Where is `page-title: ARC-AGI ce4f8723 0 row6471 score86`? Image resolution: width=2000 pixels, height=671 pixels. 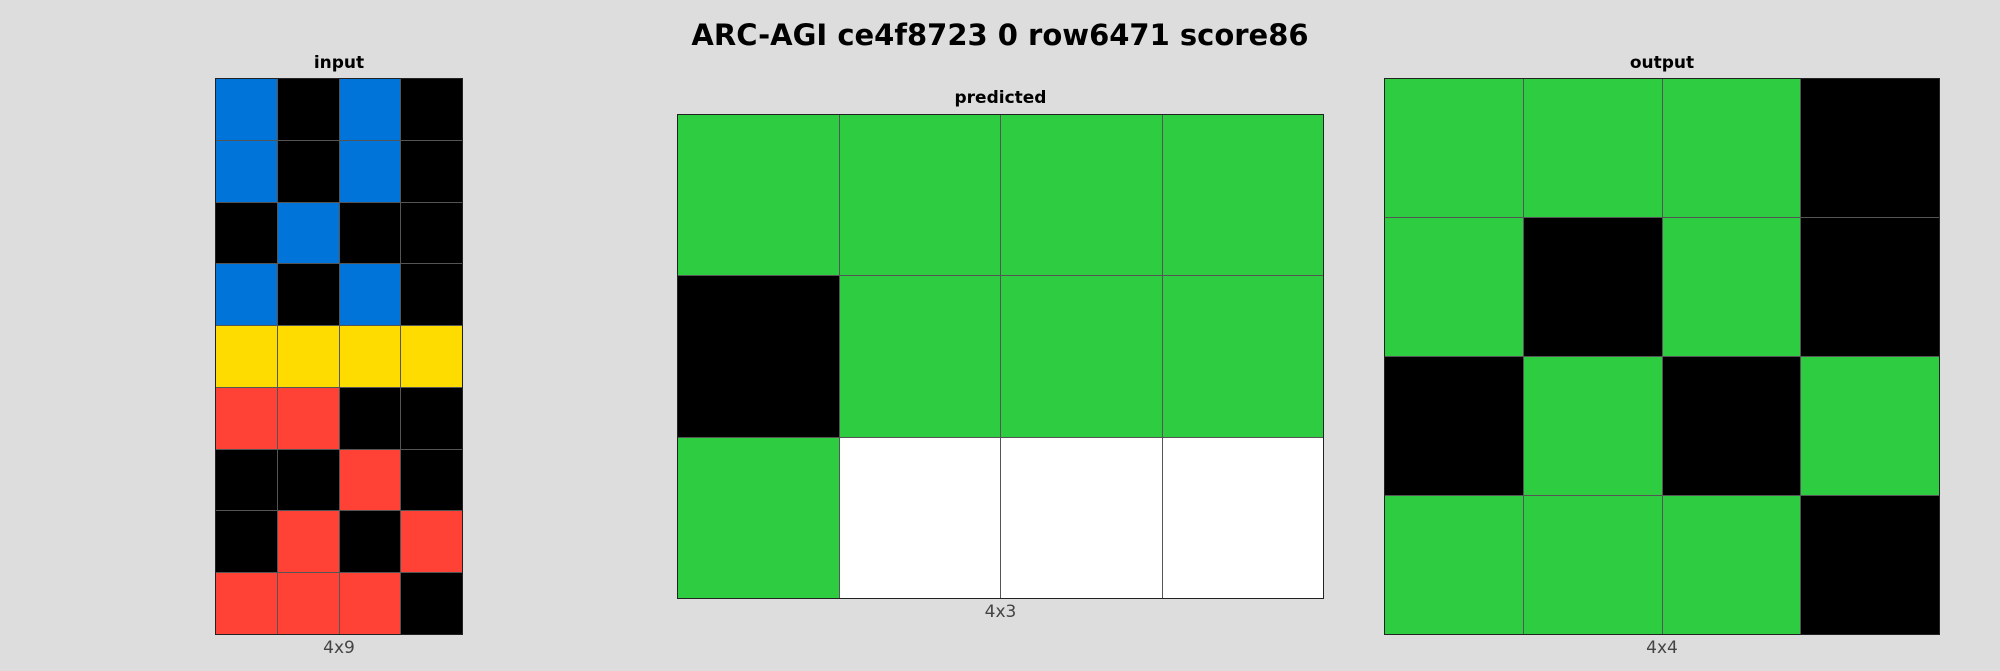 page-title: ARC-AGI ce4f8723 0 row6471 score86 is located at coordinates (1000, 35).